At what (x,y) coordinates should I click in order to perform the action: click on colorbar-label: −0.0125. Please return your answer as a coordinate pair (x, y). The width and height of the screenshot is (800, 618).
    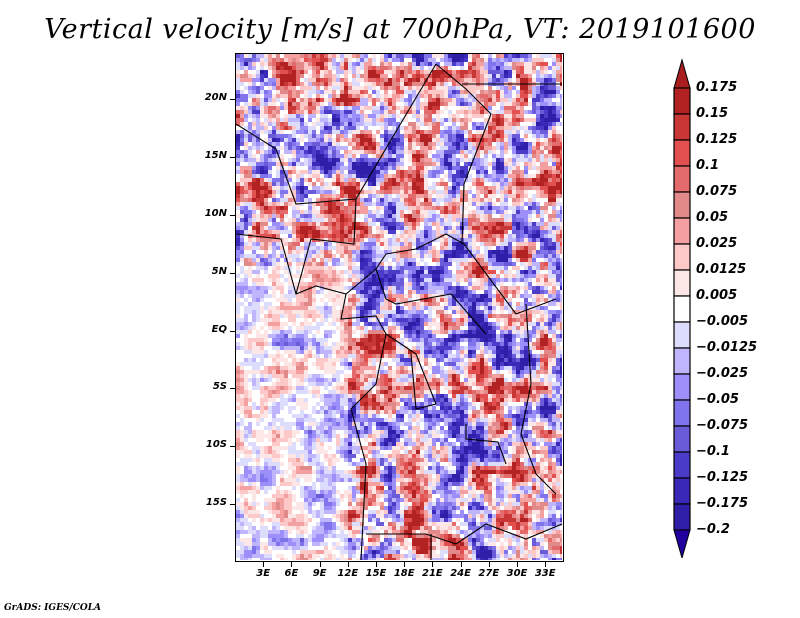
    Looking at the image, I should click on (727, 347).